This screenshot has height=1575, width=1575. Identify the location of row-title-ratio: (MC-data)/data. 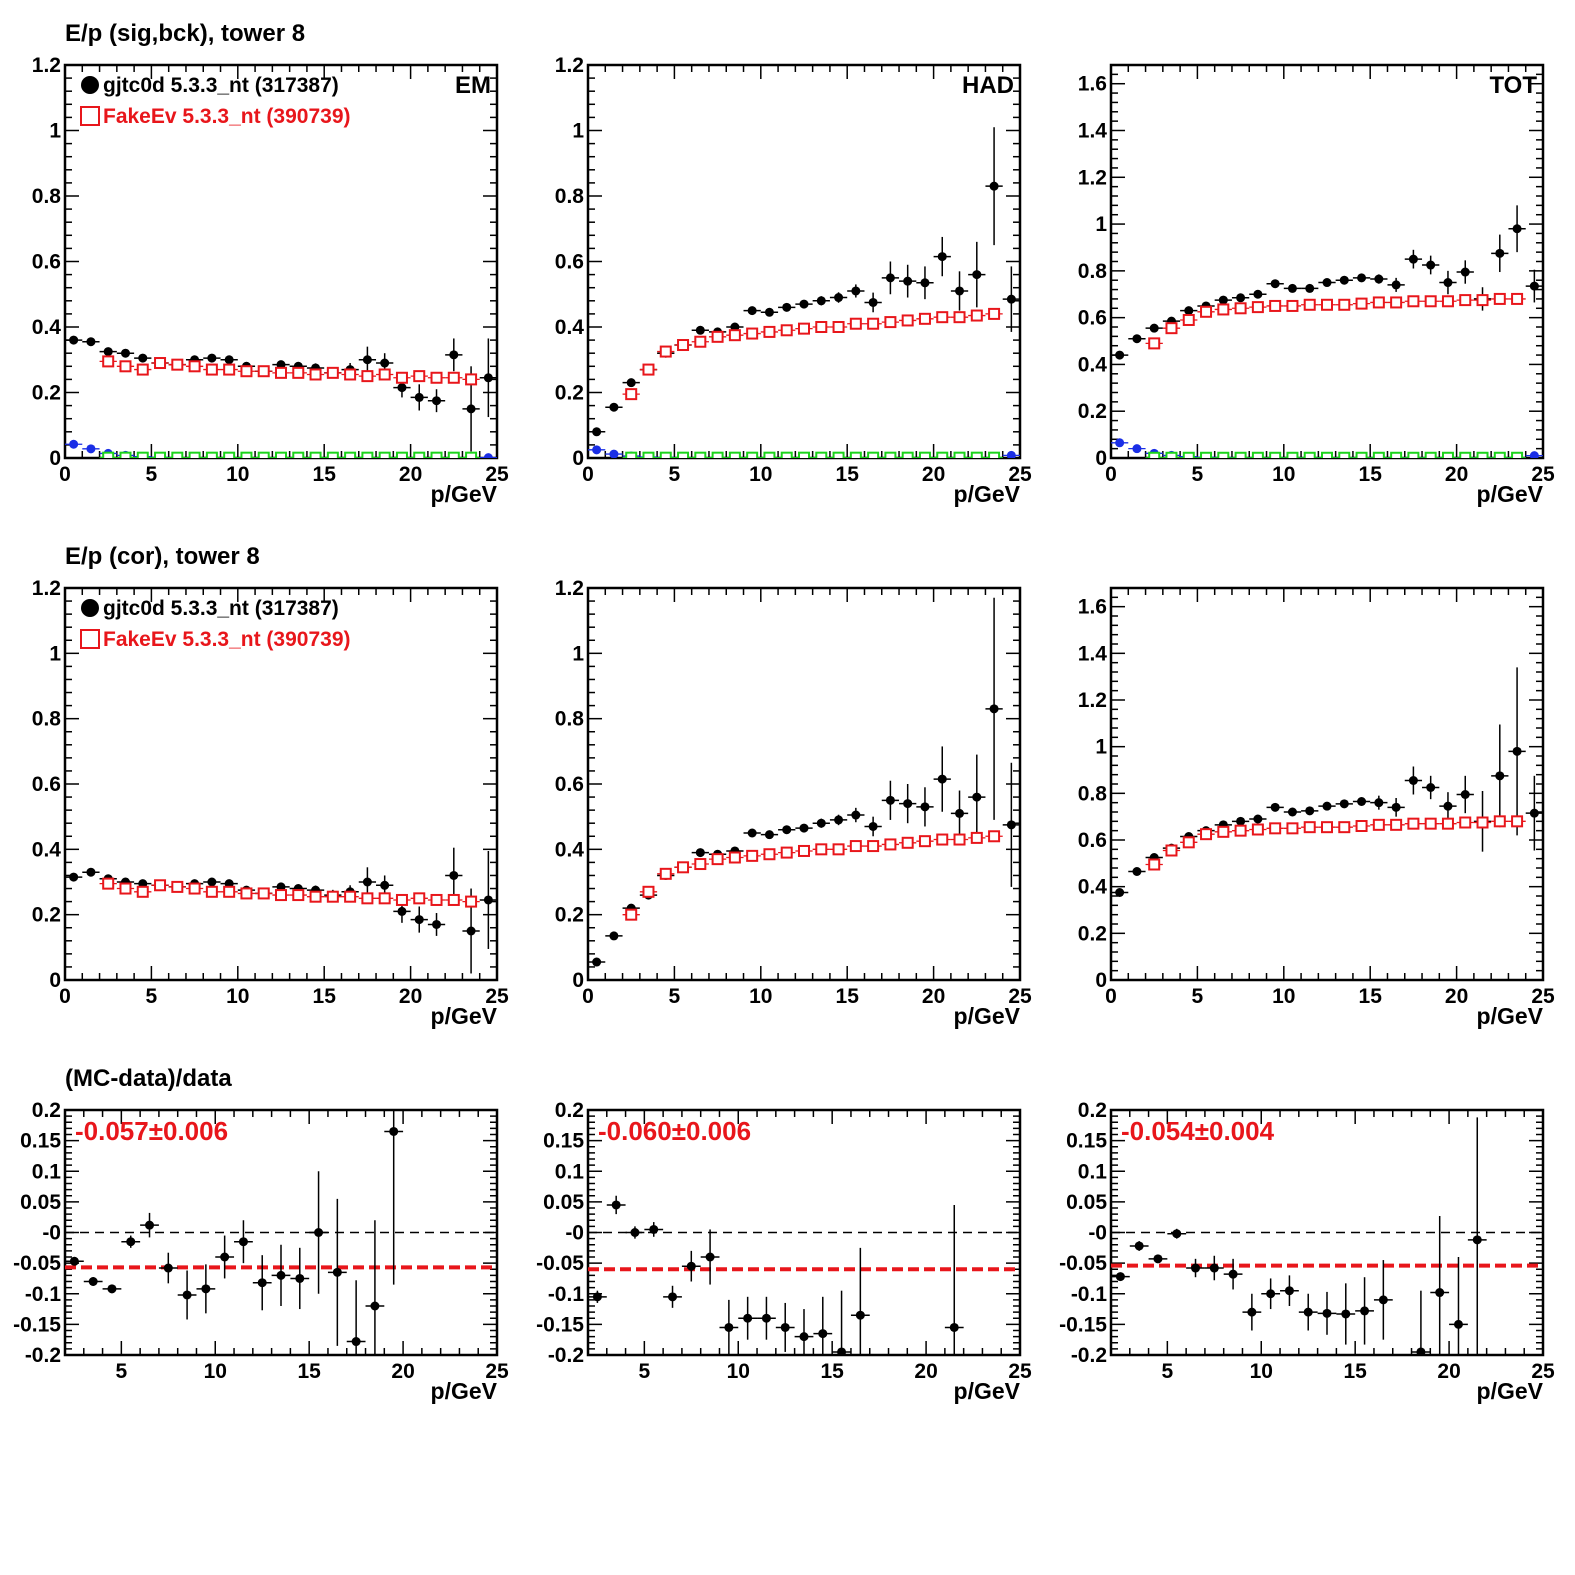
(148, 1078).